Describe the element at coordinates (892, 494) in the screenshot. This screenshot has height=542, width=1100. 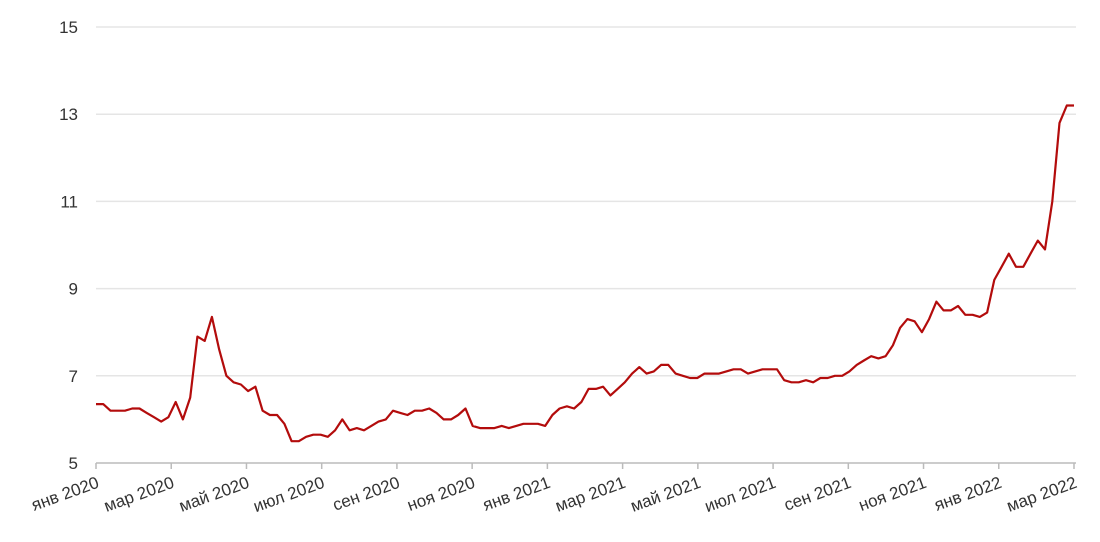
I see `x-tick-label: ноя 2021` at that location.